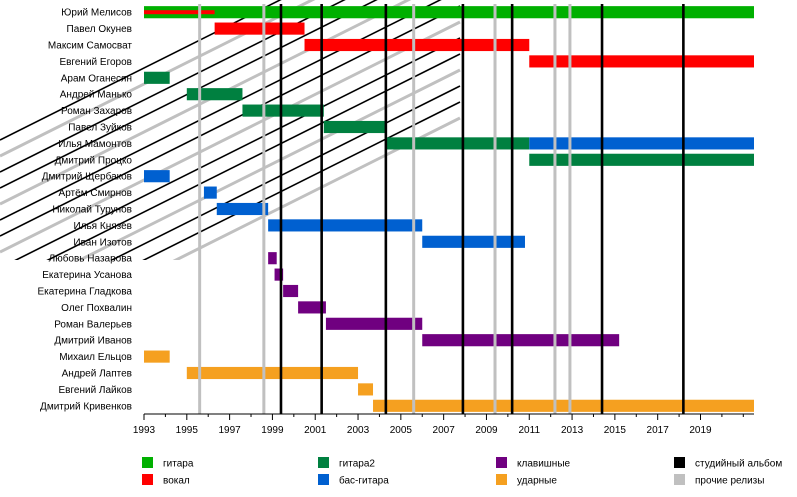  Describe the element at coordinates (187, 430) in the screenshot. I see `x-tick-label: 1995` at that location.